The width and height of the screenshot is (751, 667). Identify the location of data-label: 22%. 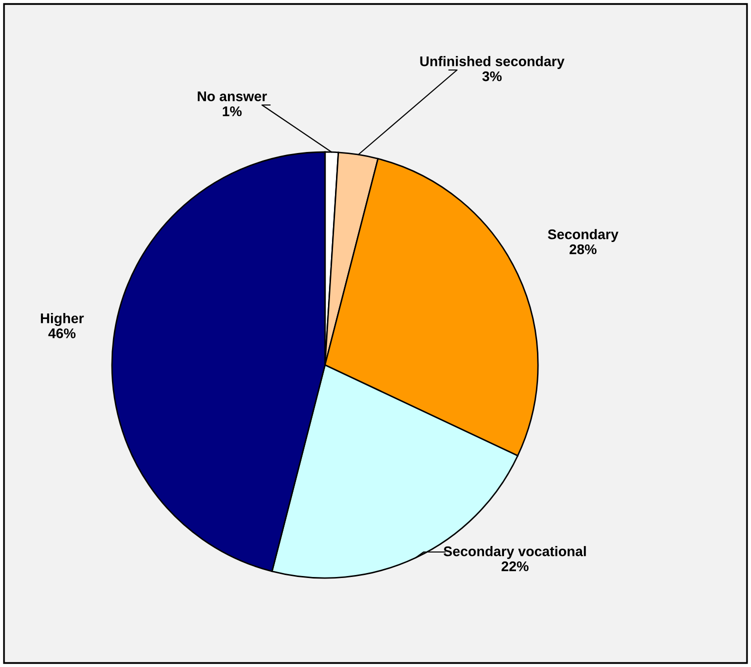
(515, 566).